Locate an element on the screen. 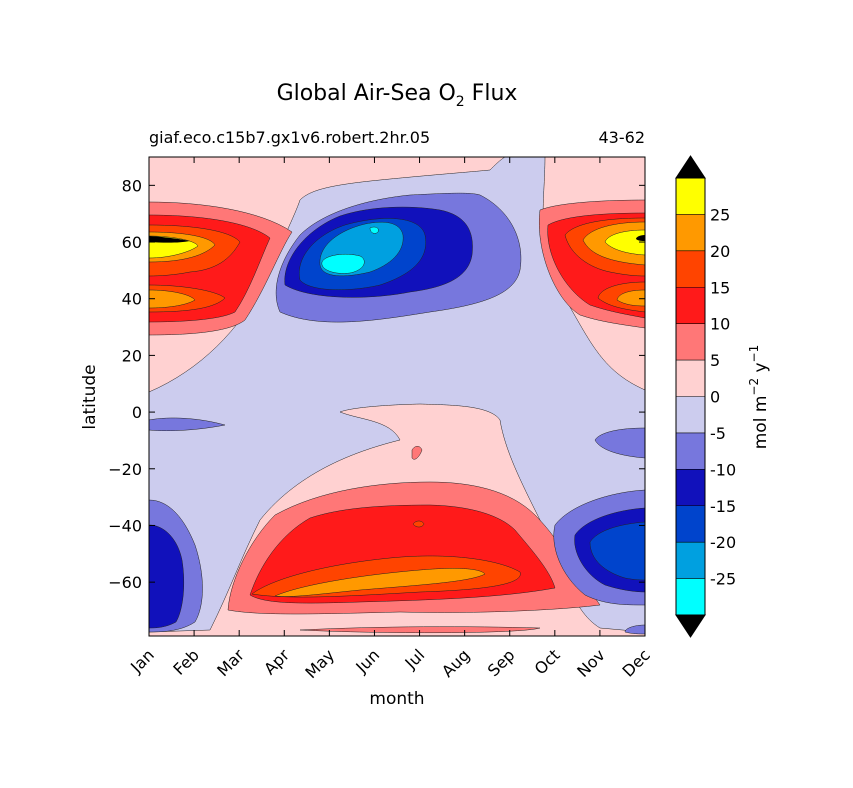 This screenshot has height=788, width=853. x-tick-label: Jul is located at coordinates (415, 659).